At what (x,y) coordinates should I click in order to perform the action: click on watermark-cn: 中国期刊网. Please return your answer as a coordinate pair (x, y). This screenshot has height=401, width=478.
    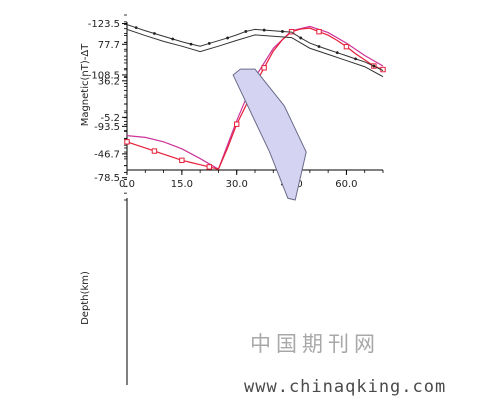
    Looking at the image, I should click on (315, 344).